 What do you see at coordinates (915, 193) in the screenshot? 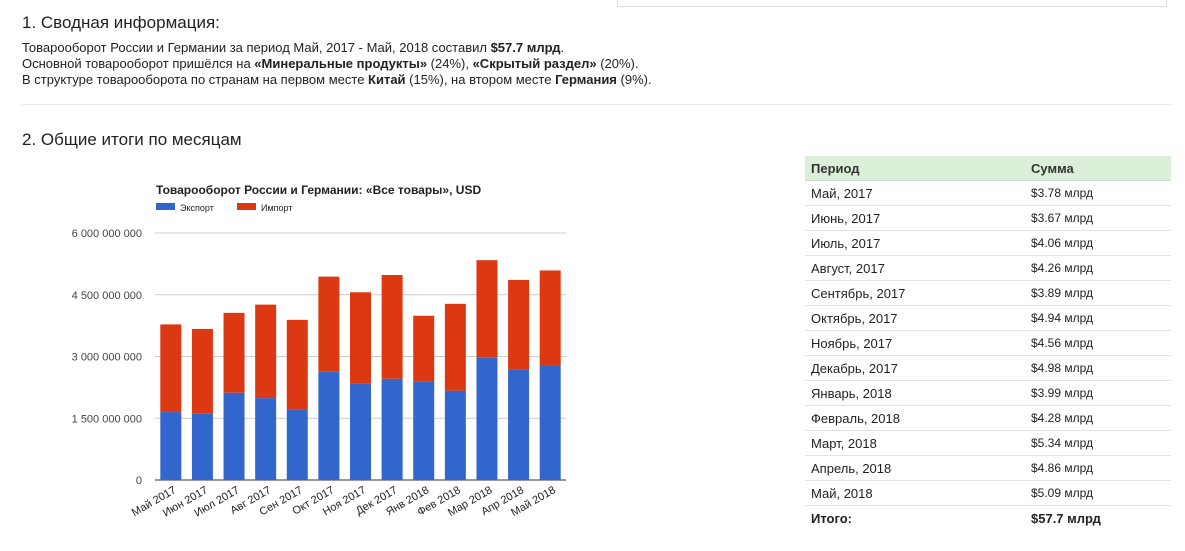
I see `period-cell: Май, 2017` at bounding box center [915, 193].